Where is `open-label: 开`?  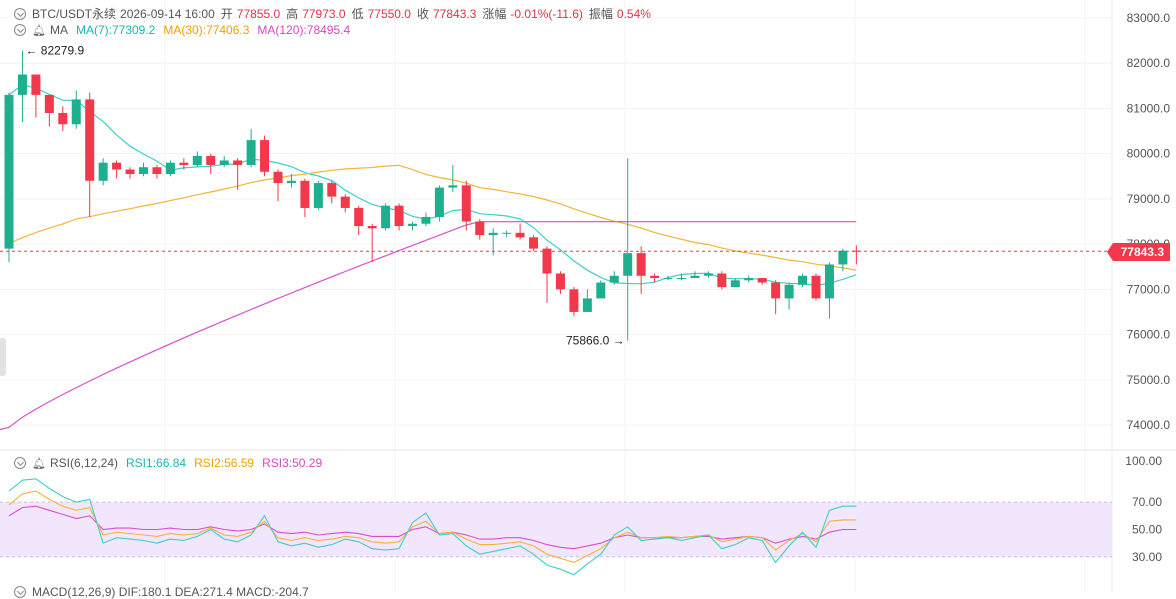 open-label: 开 is located at coordinates (226, 14).